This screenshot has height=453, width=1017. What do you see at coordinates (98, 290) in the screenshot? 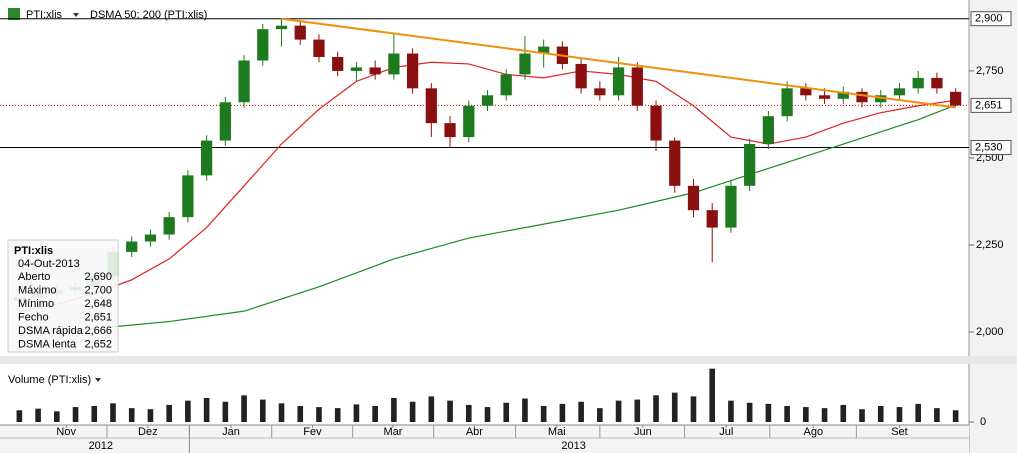
I see `info-row-value: 2,700` at bounding box center [98, 290].